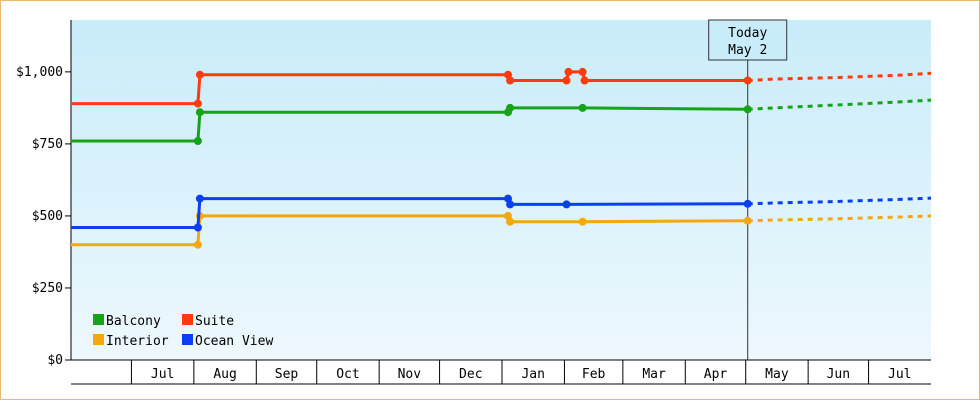  I want to click on legend-label-suite: Suite, so click(214, 321).